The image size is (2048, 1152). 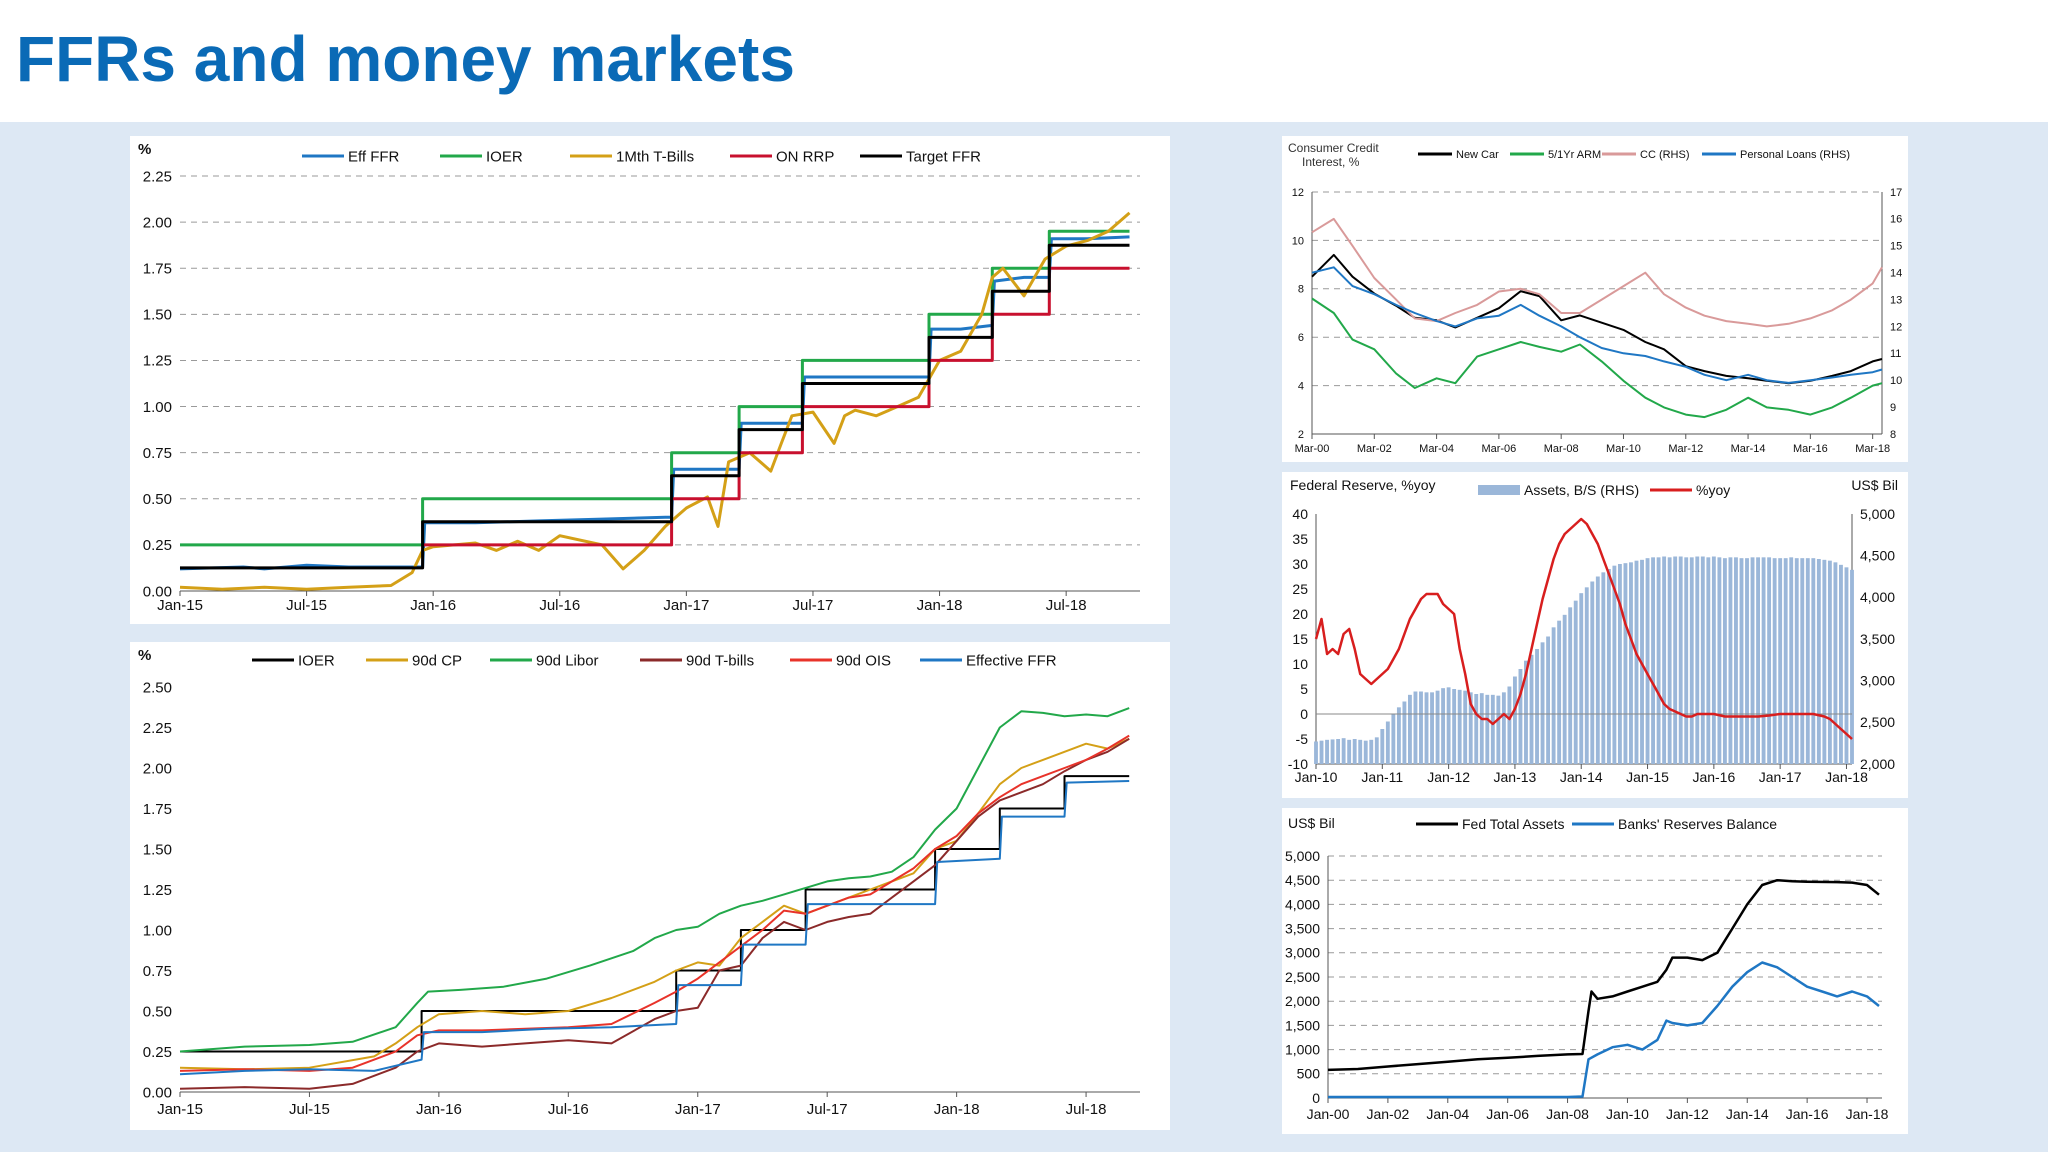 What do you see at coordinates (1302, 977) in the screenshot?
I see `y-tick-label: 2,500` at bounding box center [1302, 977].